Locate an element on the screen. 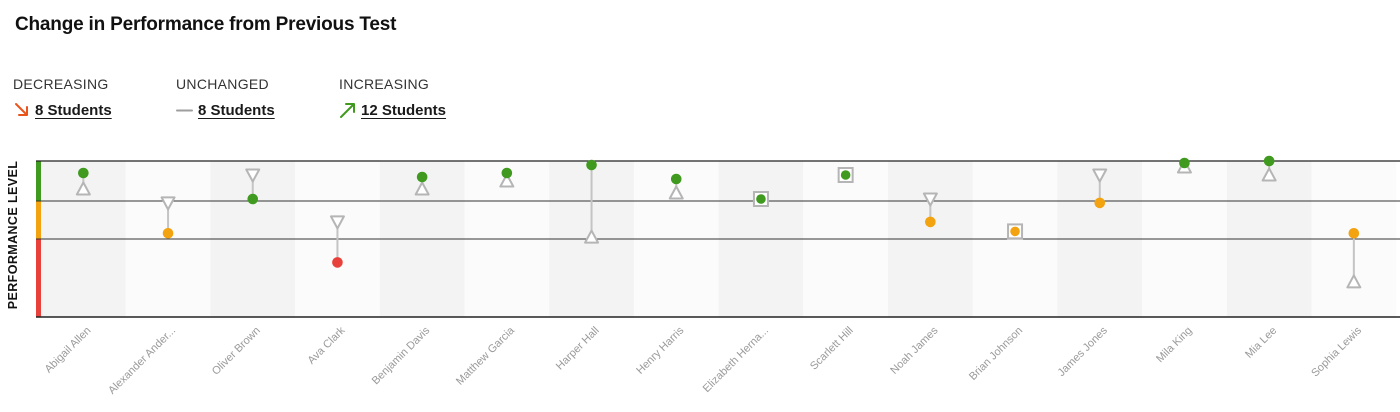 The height and width of the screenshot is (412, 1400). unchanged-students-link: 8 Students is located at coordinates (236, 110).